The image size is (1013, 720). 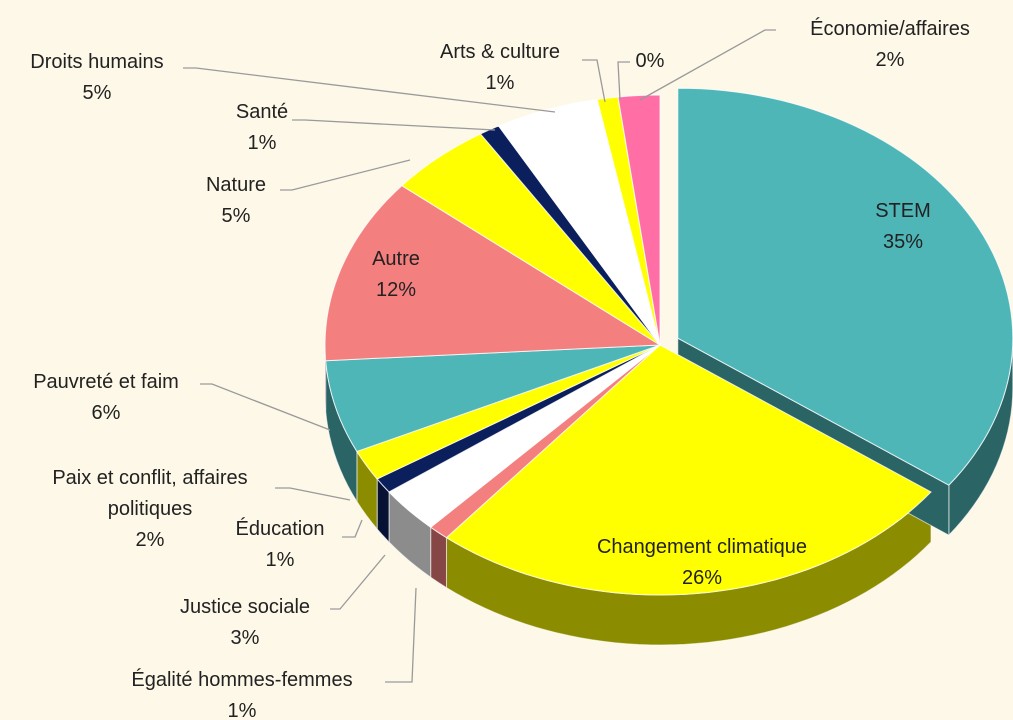 What do you see at coordinates (97, 62) in the screenshot?
I see `slice-label: Droits humains` at bounding box center [97, 62].